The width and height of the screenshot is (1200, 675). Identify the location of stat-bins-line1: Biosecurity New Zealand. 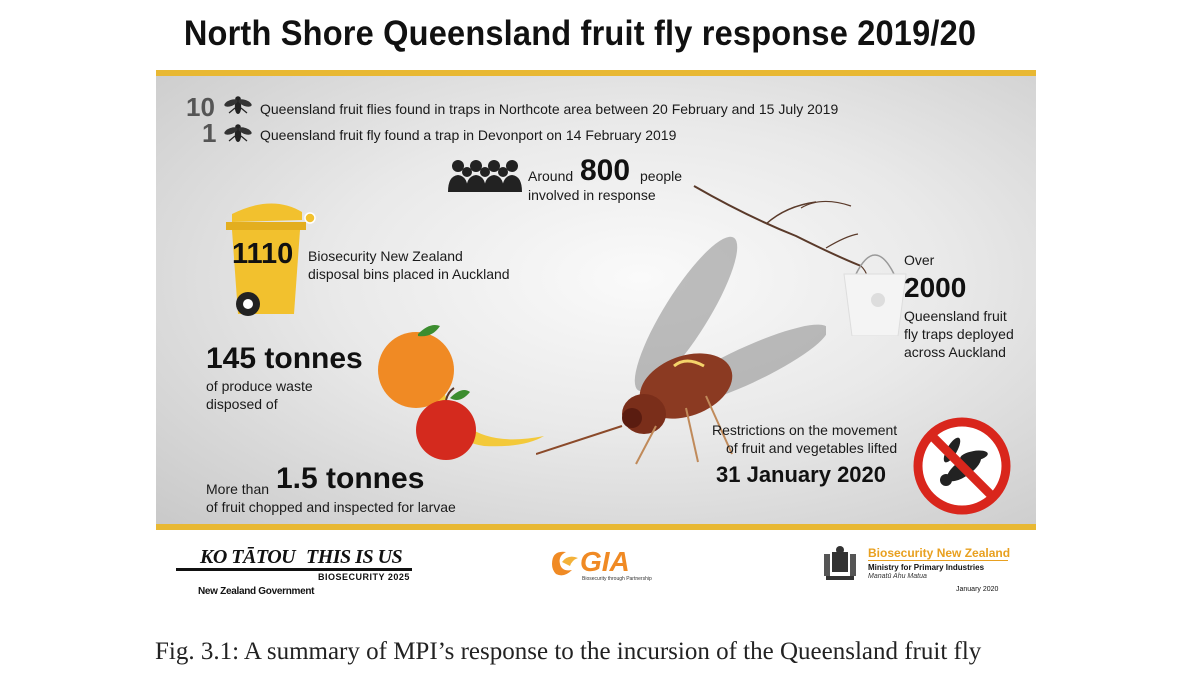
(385, 256).